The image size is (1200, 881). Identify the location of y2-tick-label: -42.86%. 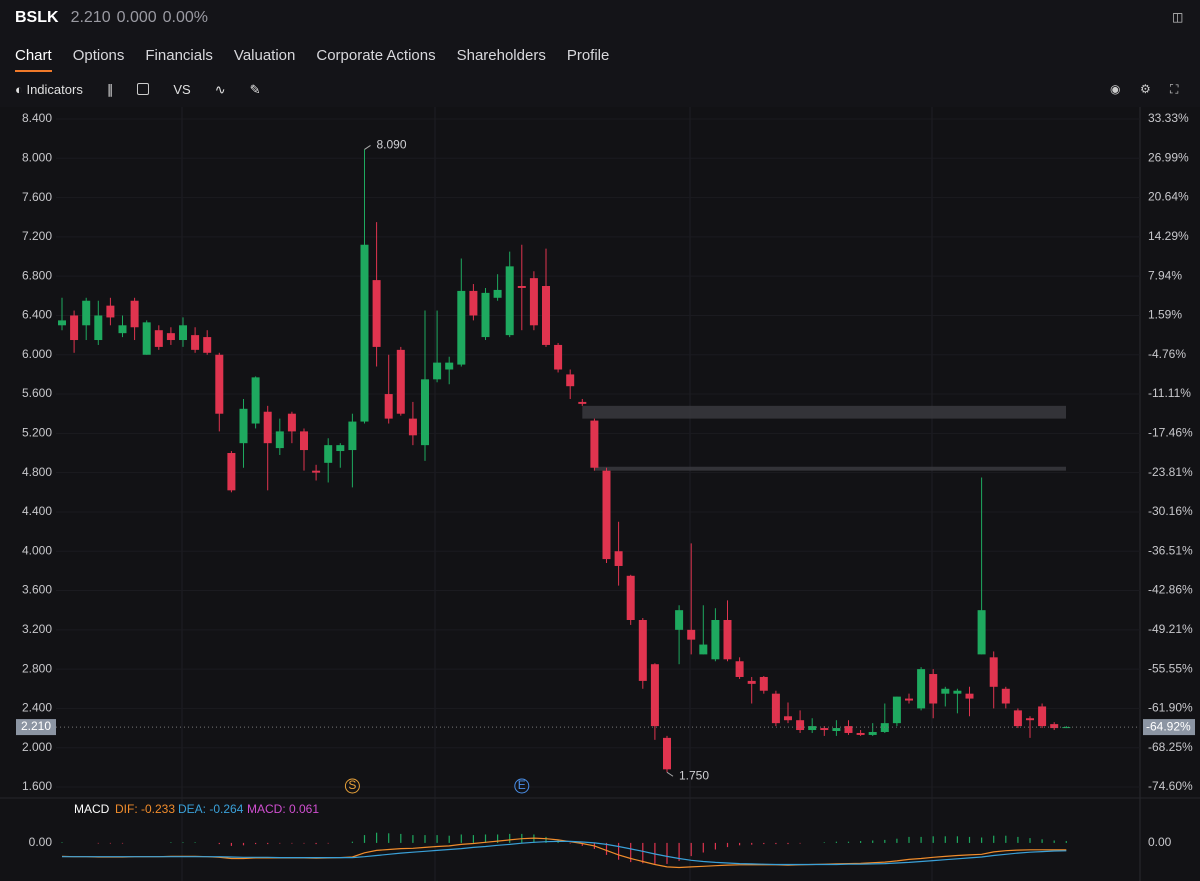
(1170, 590).